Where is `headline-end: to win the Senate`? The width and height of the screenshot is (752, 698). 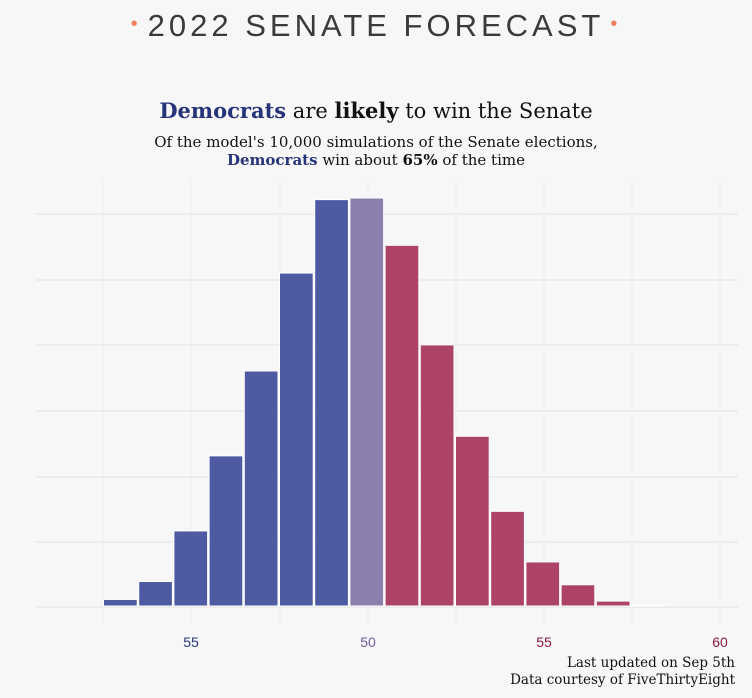
headline-end: to win the Senate is located at coordinates (499, 111).